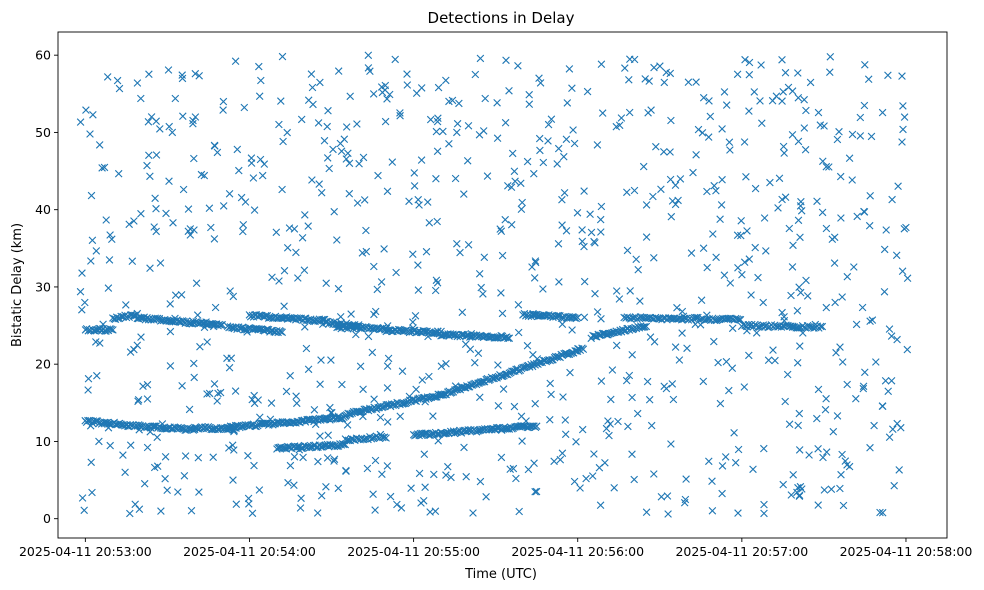  I want to click on x-tick-label: 2025-04-11 20:53:00, so click(85, 551).